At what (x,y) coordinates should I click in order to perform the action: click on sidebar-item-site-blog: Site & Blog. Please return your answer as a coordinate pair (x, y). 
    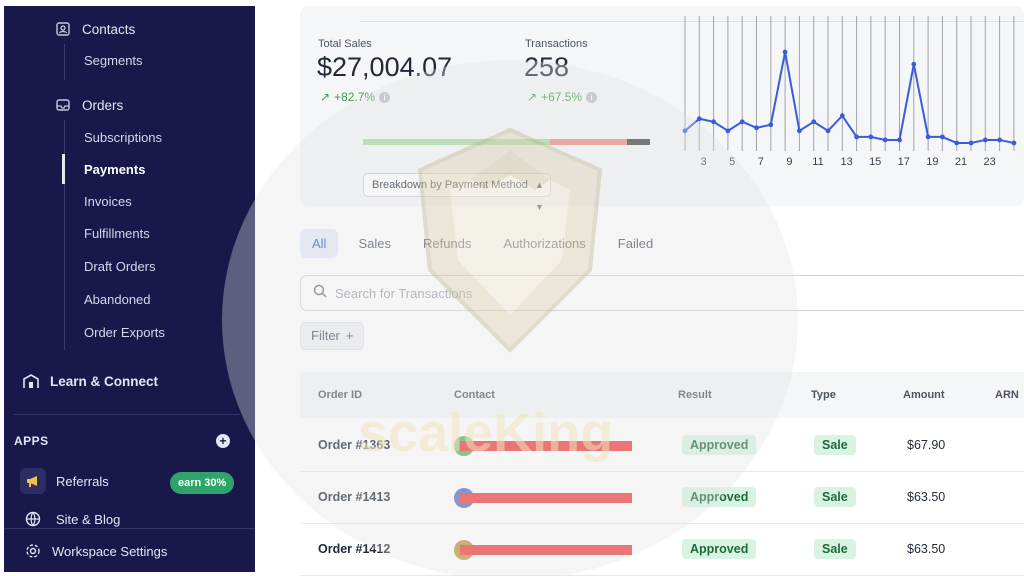
    Looking at the image, I should click on (70, 519).